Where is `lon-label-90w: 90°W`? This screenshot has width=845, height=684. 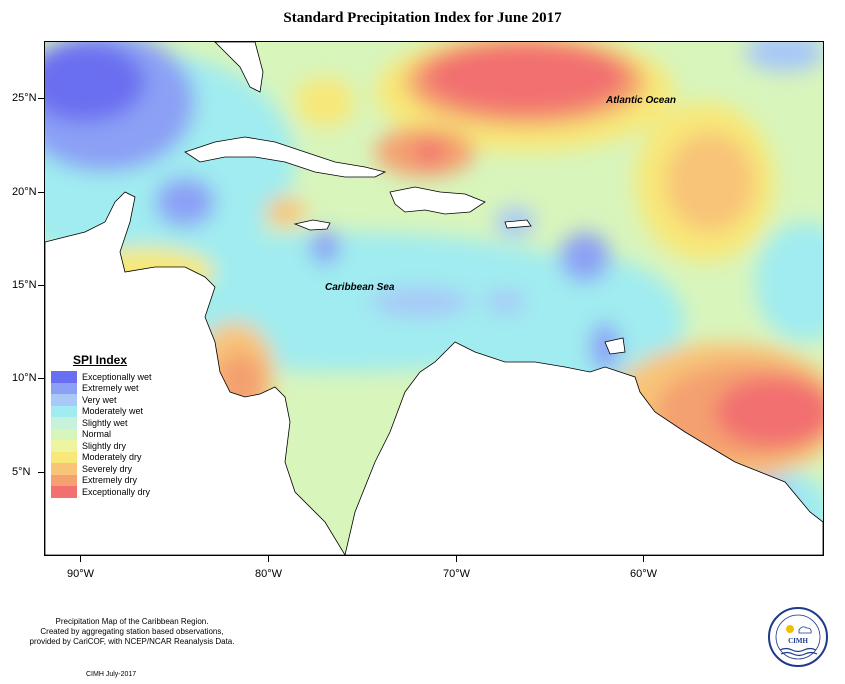 lon-label-90w: 90°W is located at coordinates (81, 574).